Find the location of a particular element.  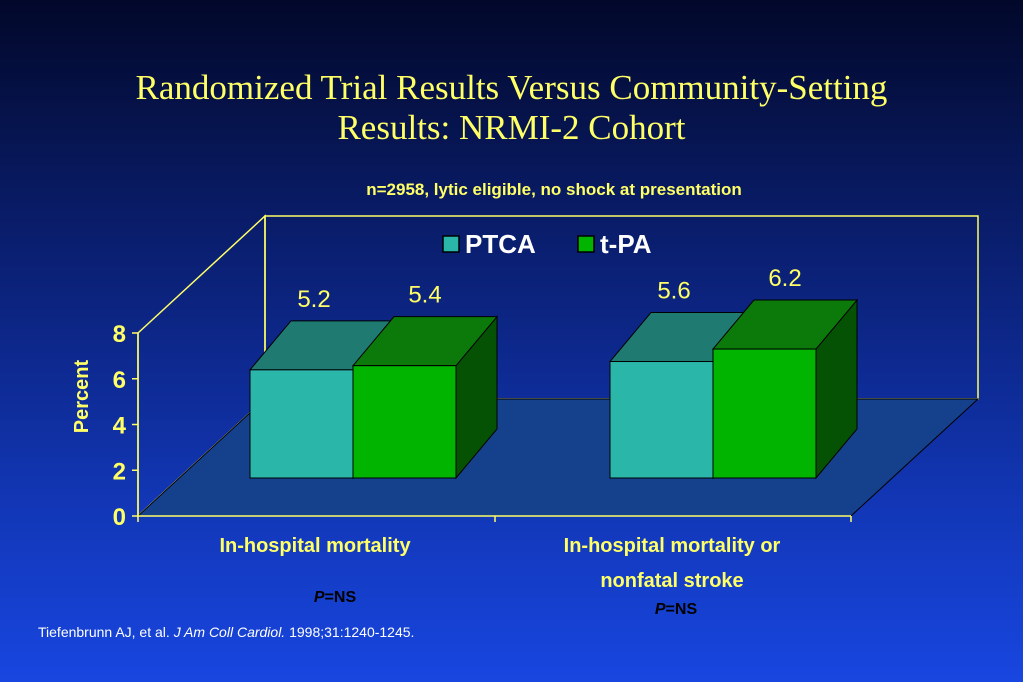

y-tick-label: 0 is located at coordinates (119, 517).